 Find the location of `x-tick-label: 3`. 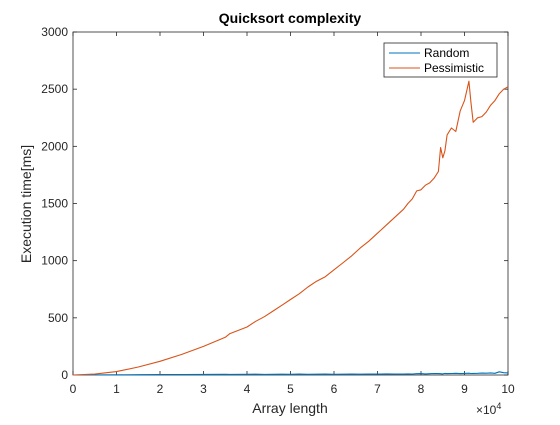

x-tick-label: 3 is located at coordinates (203, 389).